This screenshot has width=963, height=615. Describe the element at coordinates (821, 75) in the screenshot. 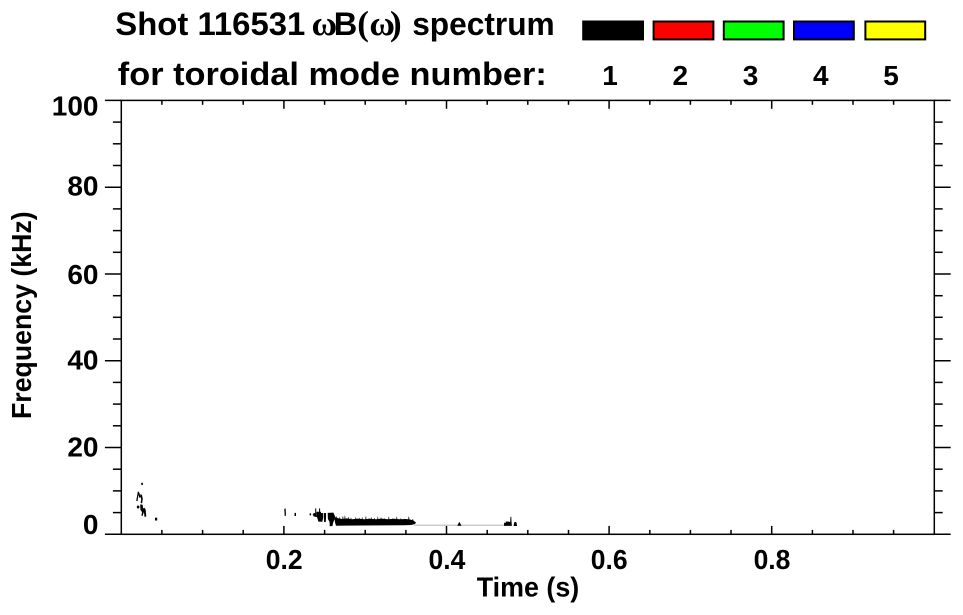

I see `svg-text: 4` at that location.